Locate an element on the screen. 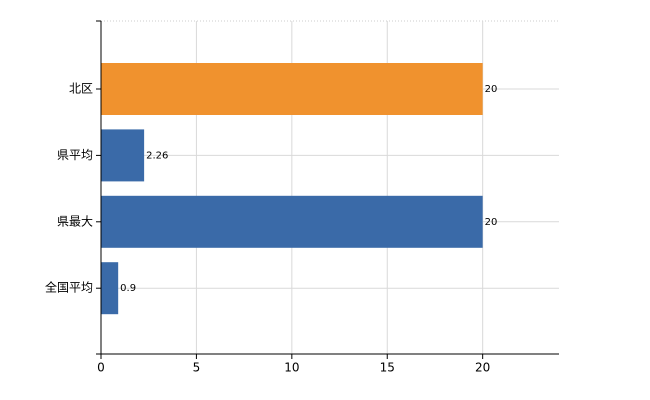 The image size is (650, 400). x-tick-label: 10 is located at coordinates (291, 368).